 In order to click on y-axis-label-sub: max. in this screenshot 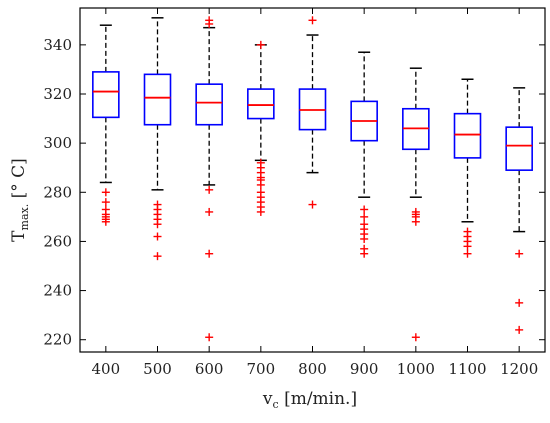, I will do `click(24, 217)`.